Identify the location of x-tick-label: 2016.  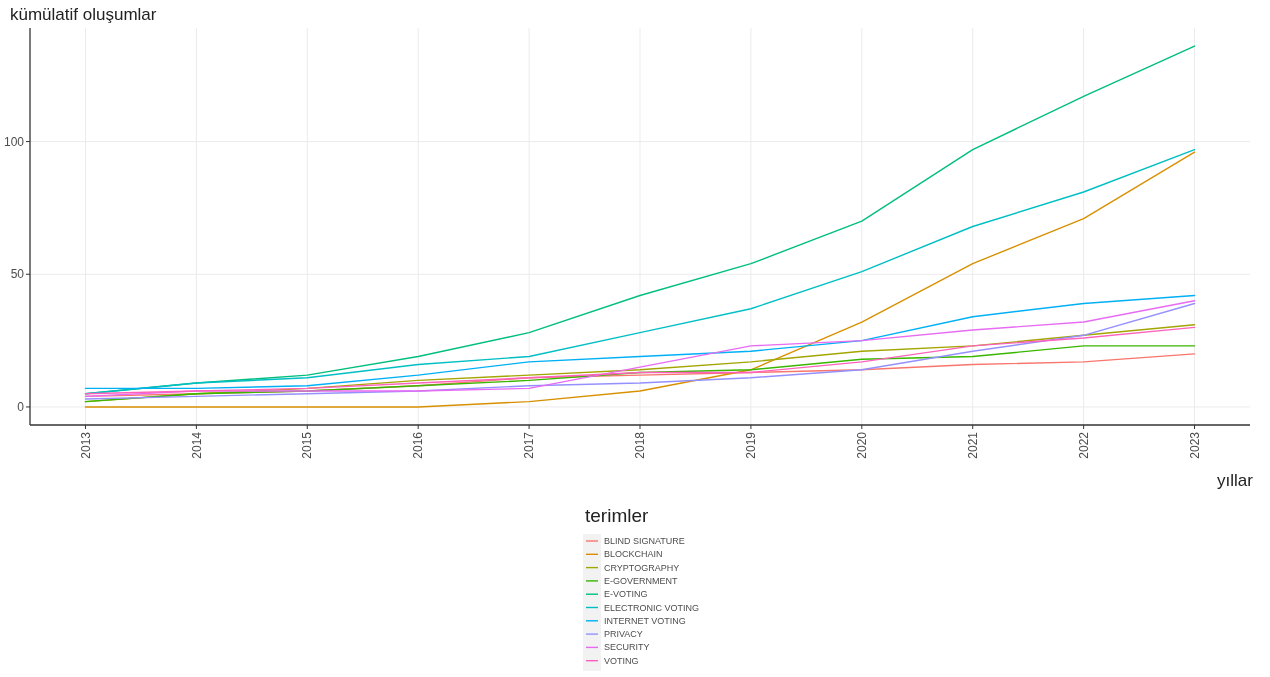
(418, 445).